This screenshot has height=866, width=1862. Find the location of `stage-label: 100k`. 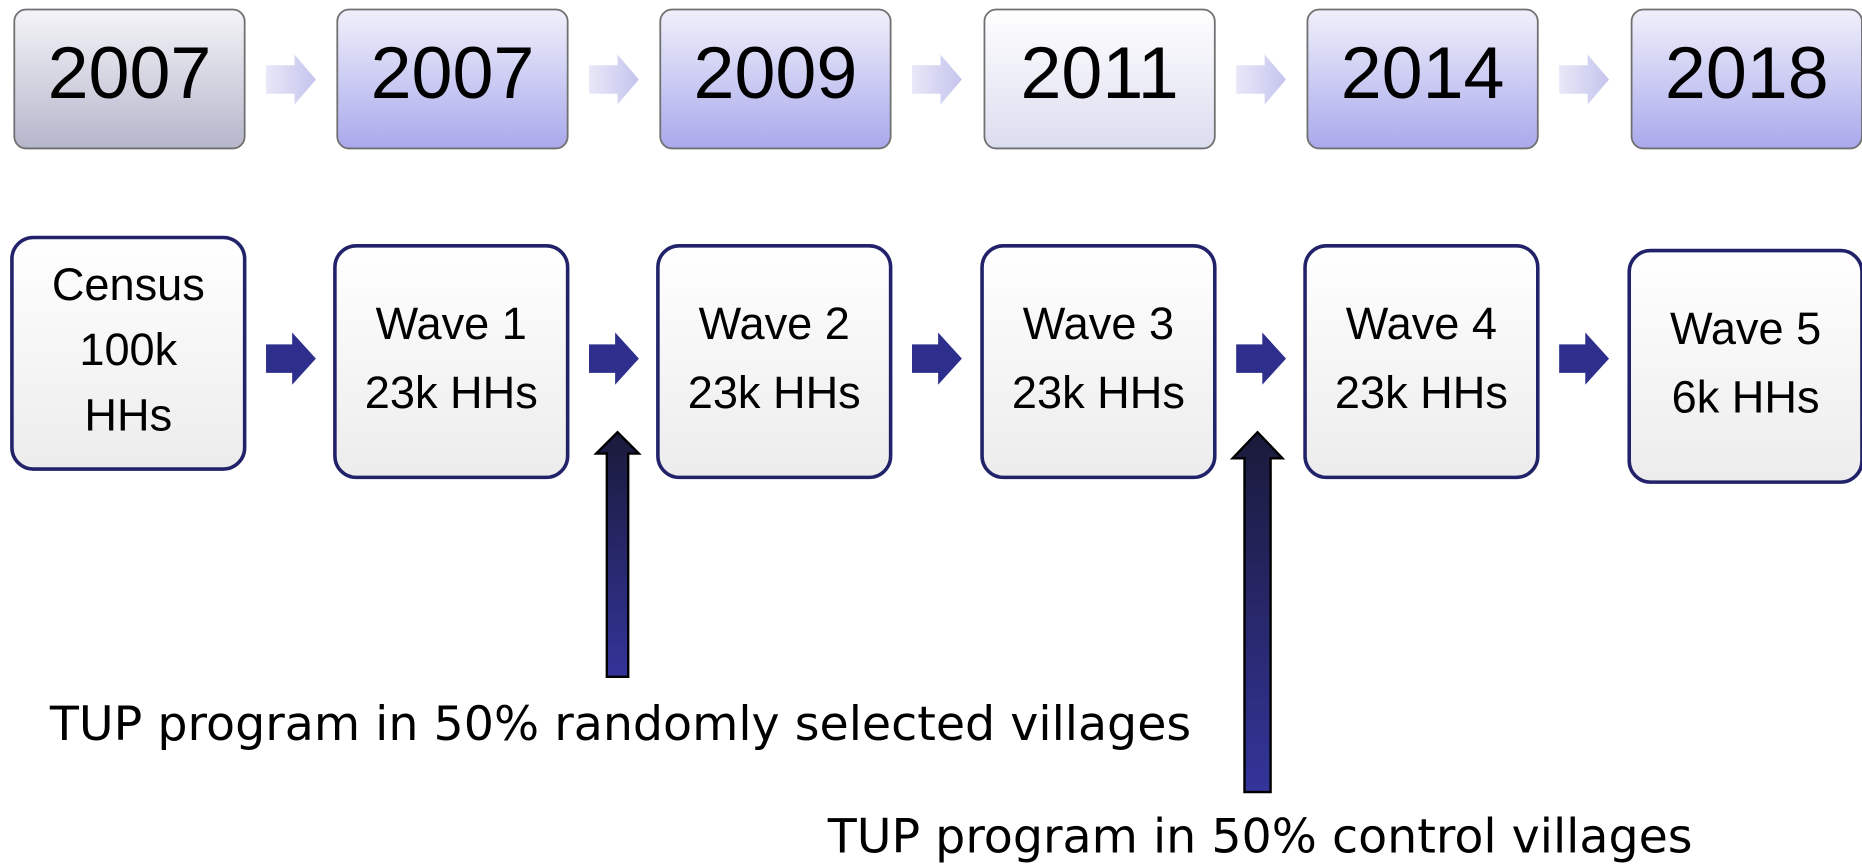

stage-label: 100k is located at coordinates (128, 349).